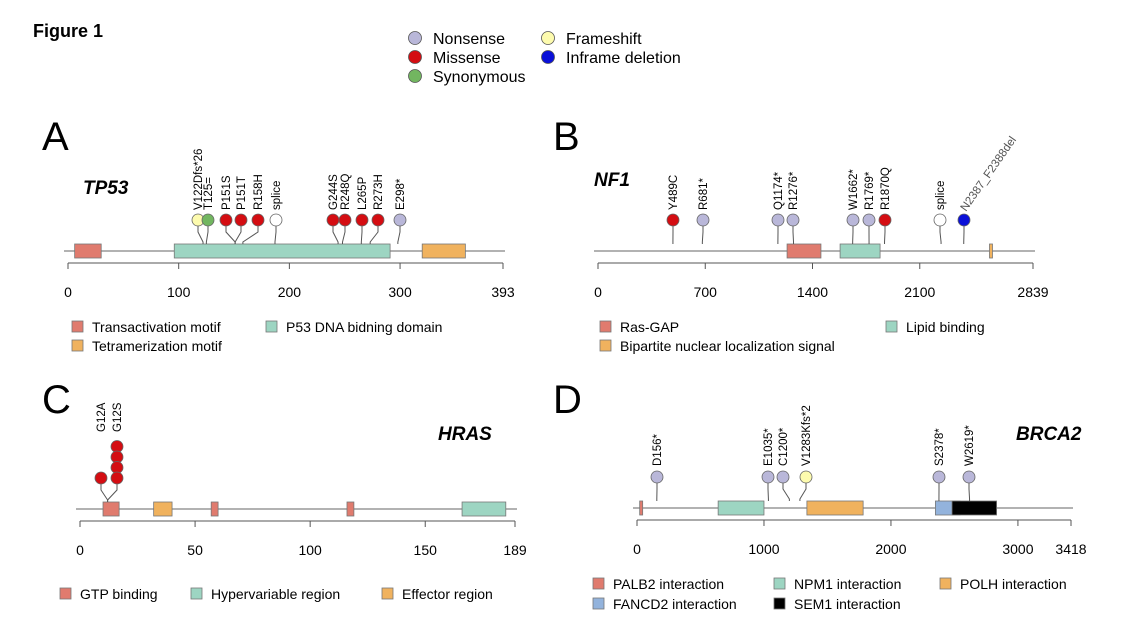  Describe the element at coordinates (282, 251) in the screenshot. I see `domain-p53-dna-bidning-domain` at that location.